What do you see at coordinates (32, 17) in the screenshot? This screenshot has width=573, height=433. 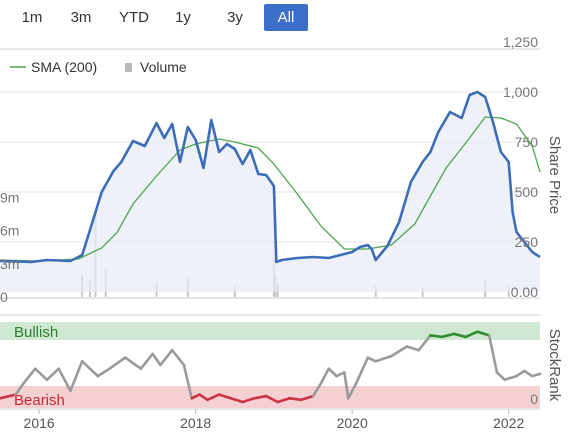 I see `range-button-1m: 1m` at bounding box center [32, 17].